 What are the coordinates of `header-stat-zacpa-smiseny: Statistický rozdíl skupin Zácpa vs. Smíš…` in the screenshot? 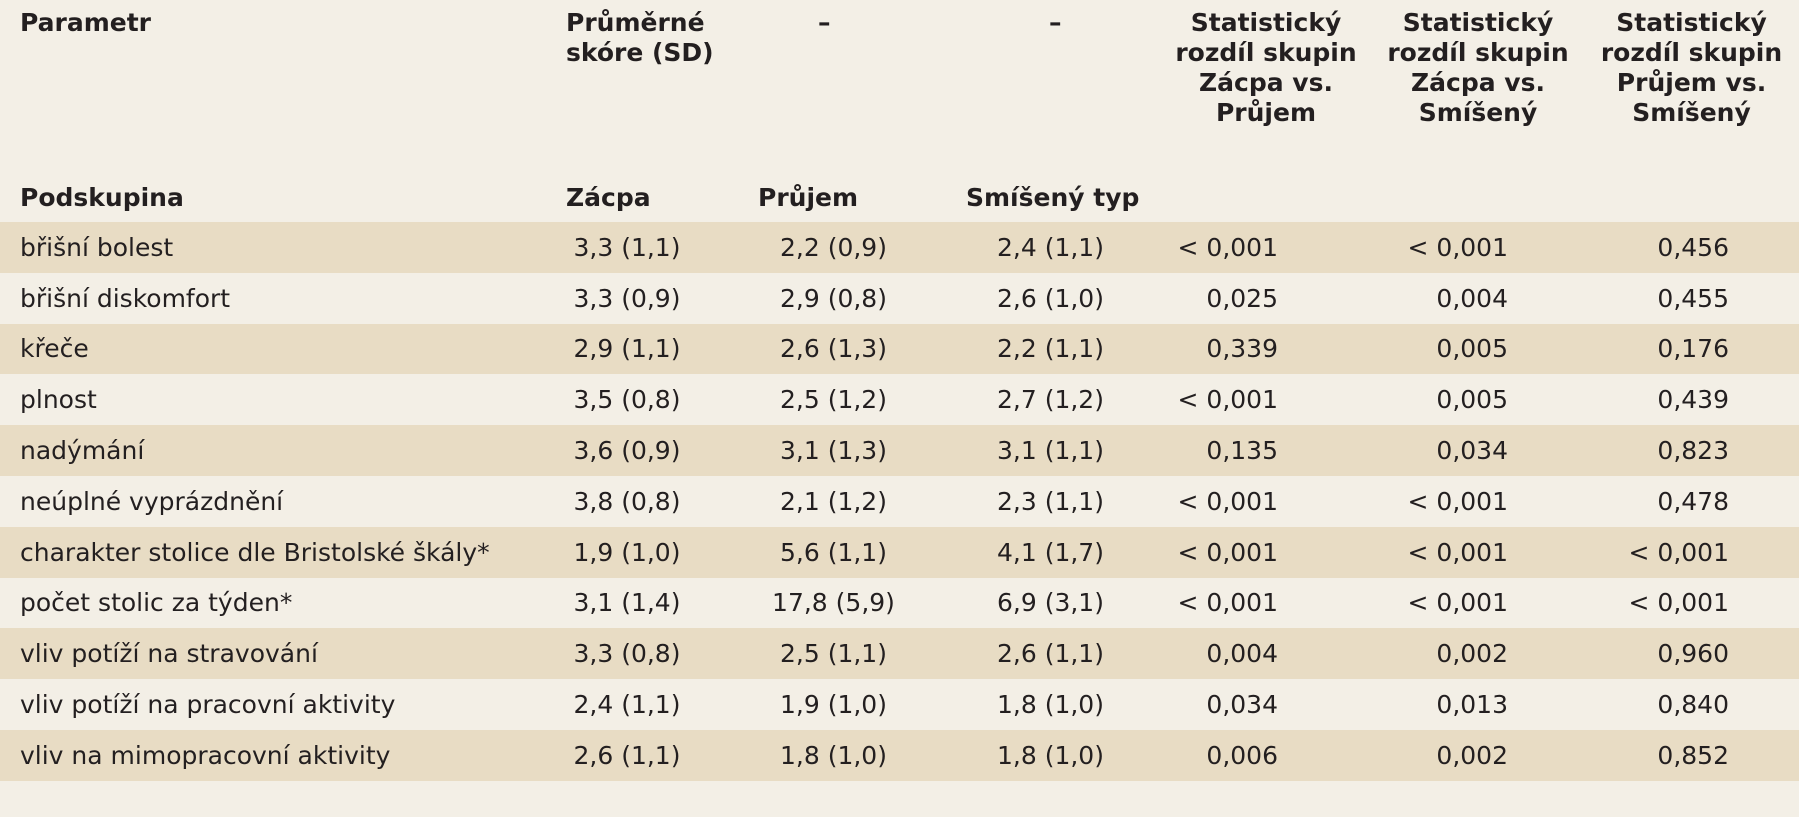 It's located at (1478, 86).